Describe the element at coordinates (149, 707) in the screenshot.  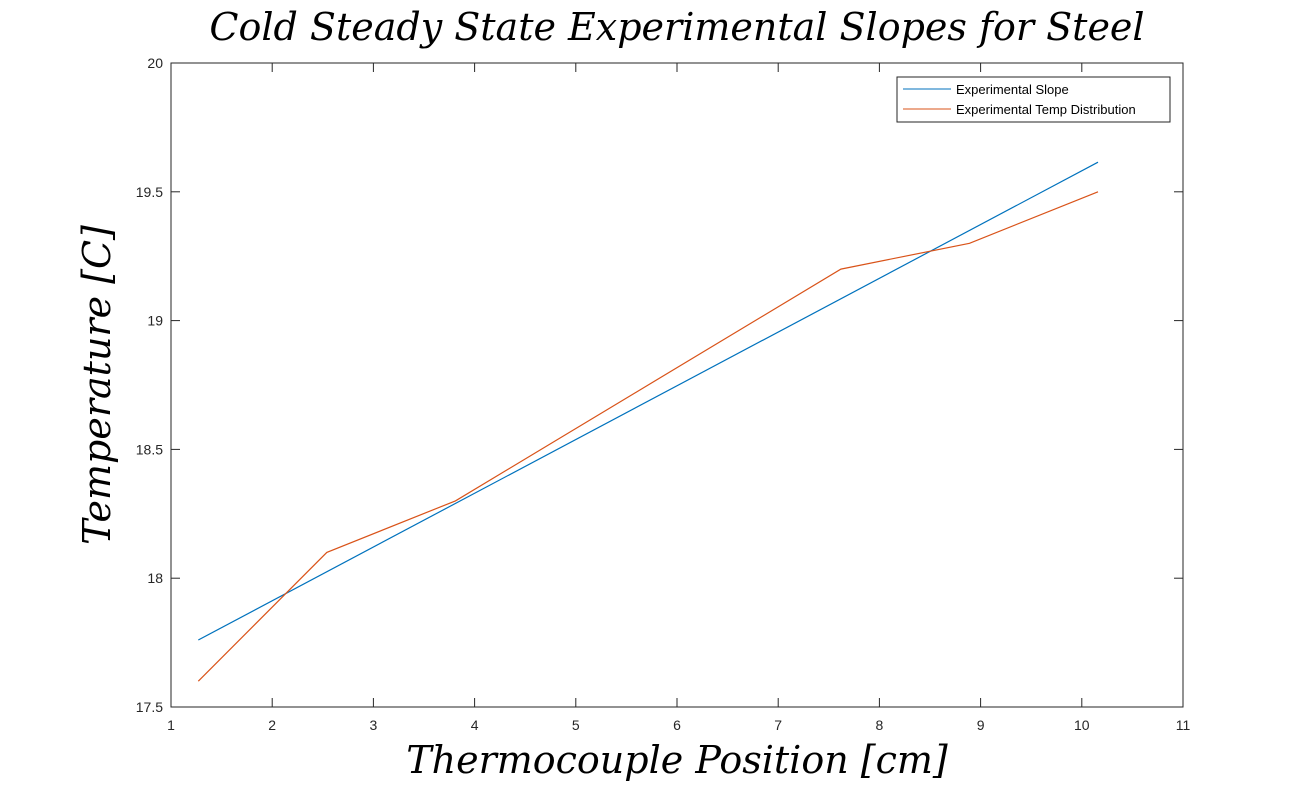
I see `y-tick-label: 17.5` at that location.